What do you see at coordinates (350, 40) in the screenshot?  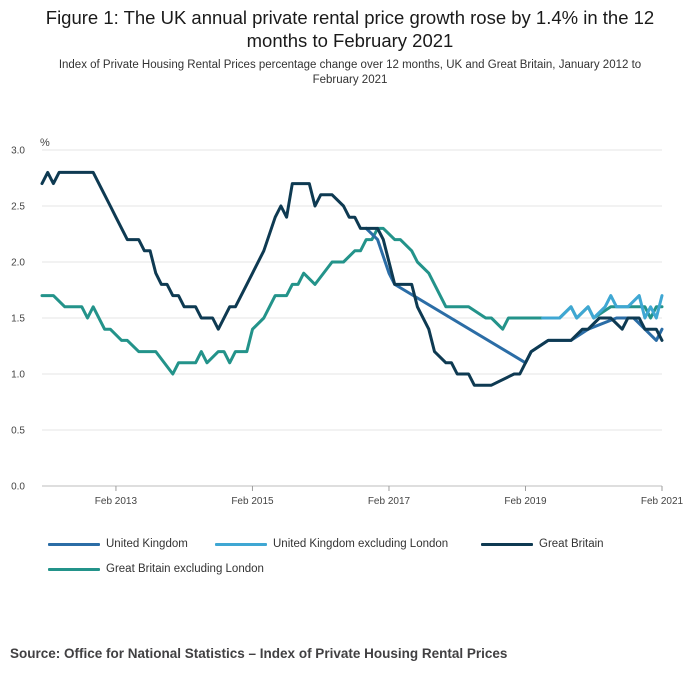 I see `chart-title-line-2: months to February 2021` at bounding box center [350, 40].